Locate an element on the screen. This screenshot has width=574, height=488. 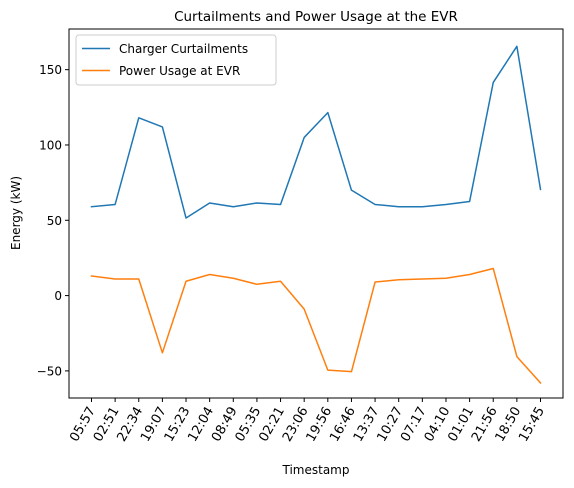
y-tick-label: −50 is located at coordinates (49, 371).